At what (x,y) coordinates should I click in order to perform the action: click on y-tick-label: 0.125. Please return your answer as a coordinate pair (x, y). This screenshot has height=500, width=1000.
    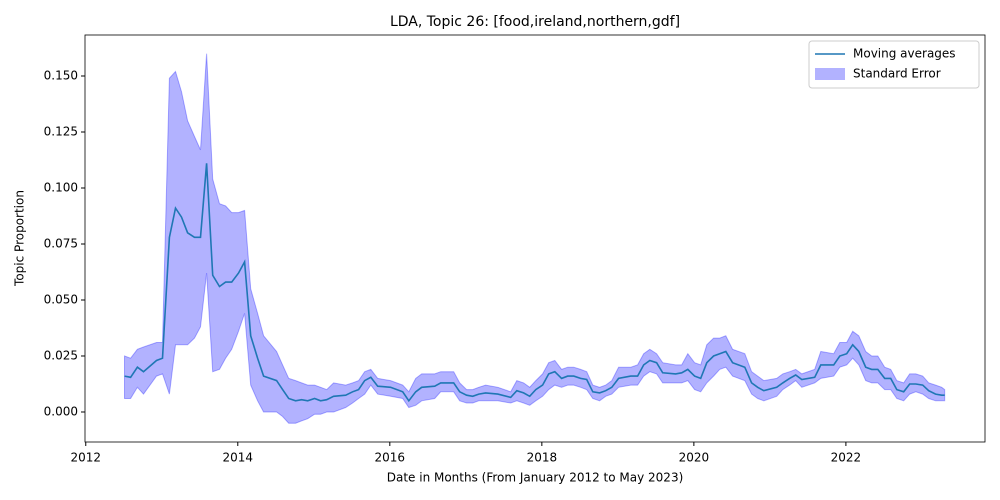
    Looking at the image, I should click on (61, 131).